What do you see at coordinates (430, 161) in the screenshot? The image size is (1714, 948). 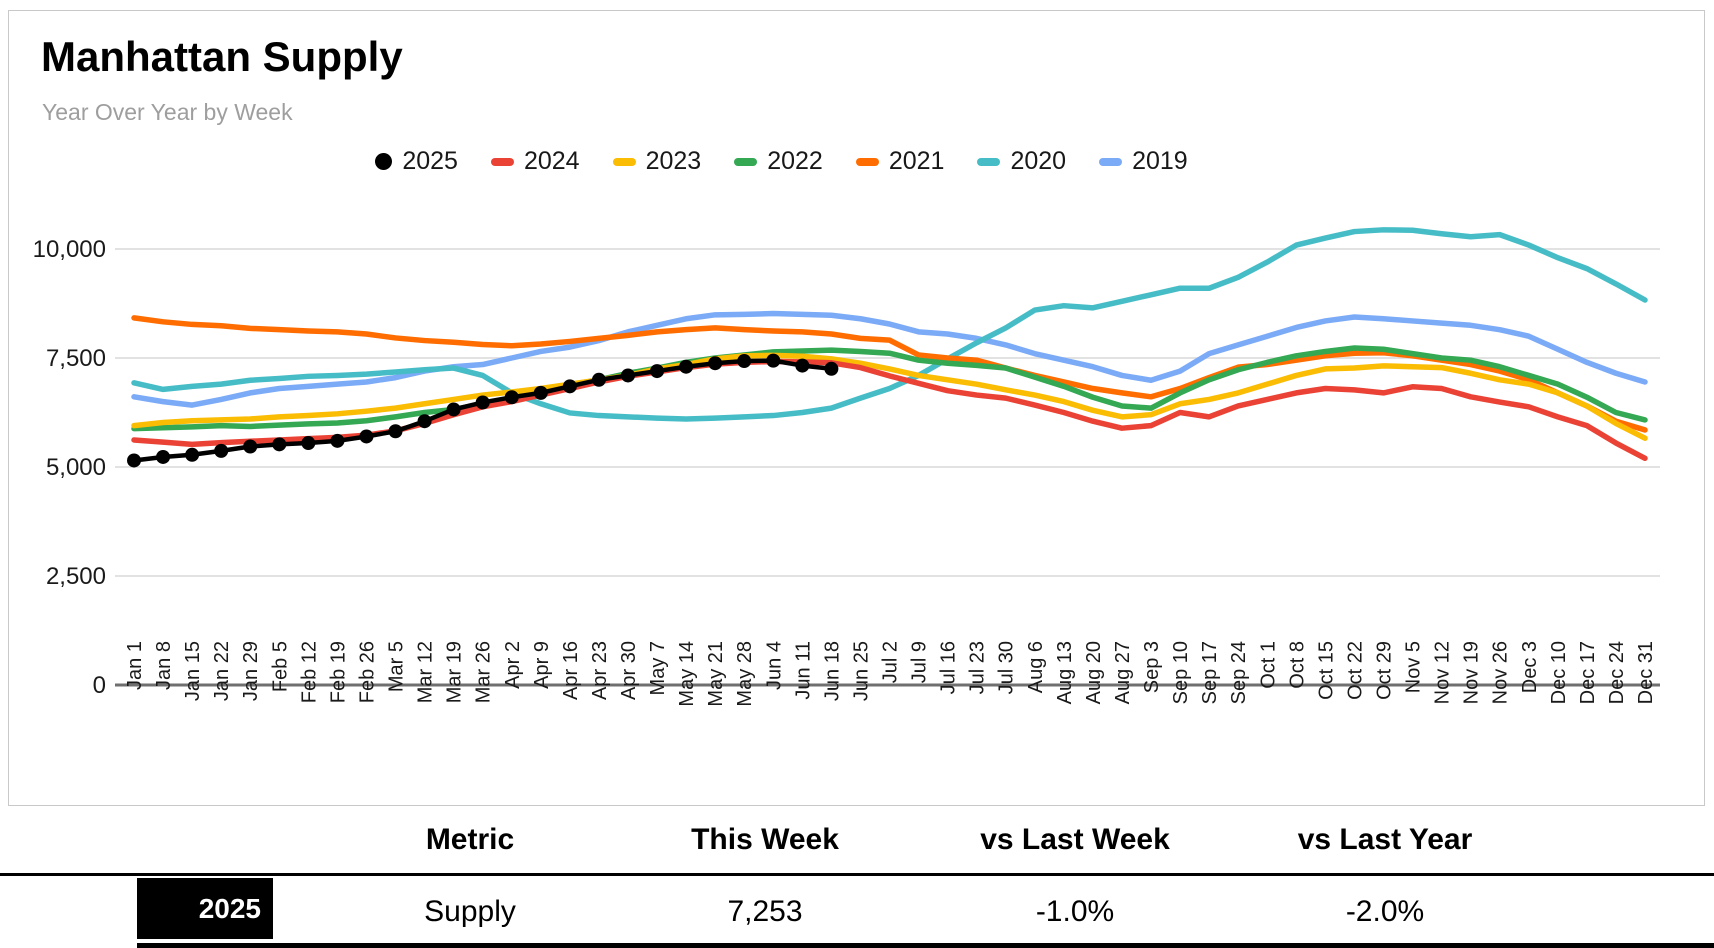 I see `legend-label: 2025` at bounding box center [430, 161].